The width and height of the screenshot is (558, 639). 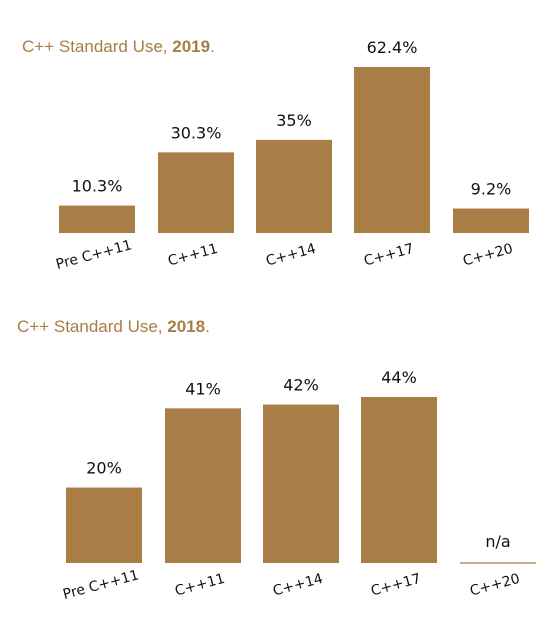 What do you see at coordinates (104, 468) in the screenshot?
I see `value-label-2018-0: 20%` at bounding box center [104, 468].